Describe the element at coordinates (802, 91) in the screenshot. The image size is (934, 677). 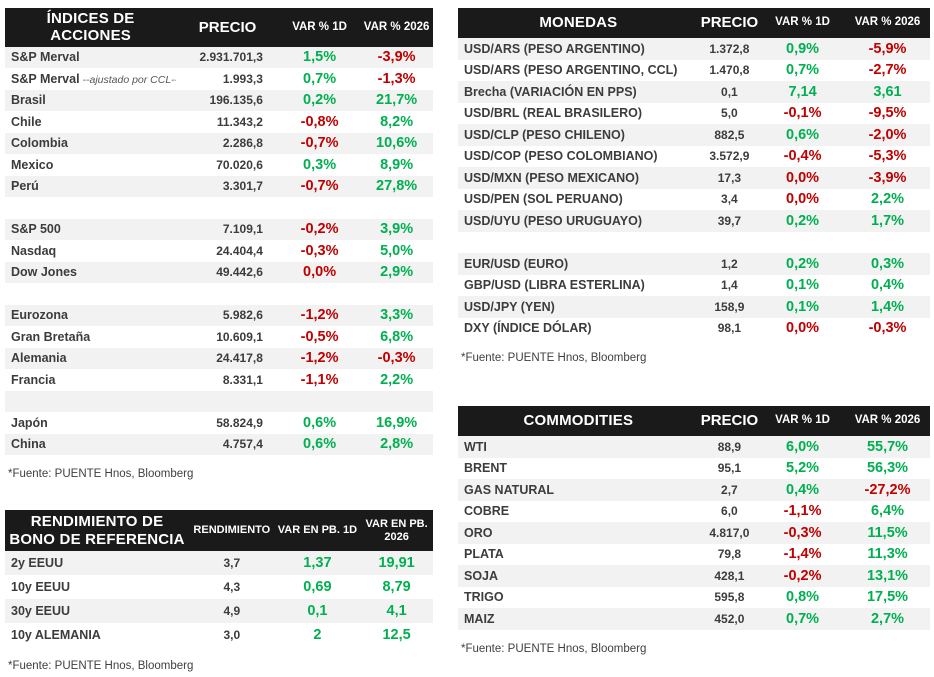
I see `var-1d-value: 7,14` at that location.